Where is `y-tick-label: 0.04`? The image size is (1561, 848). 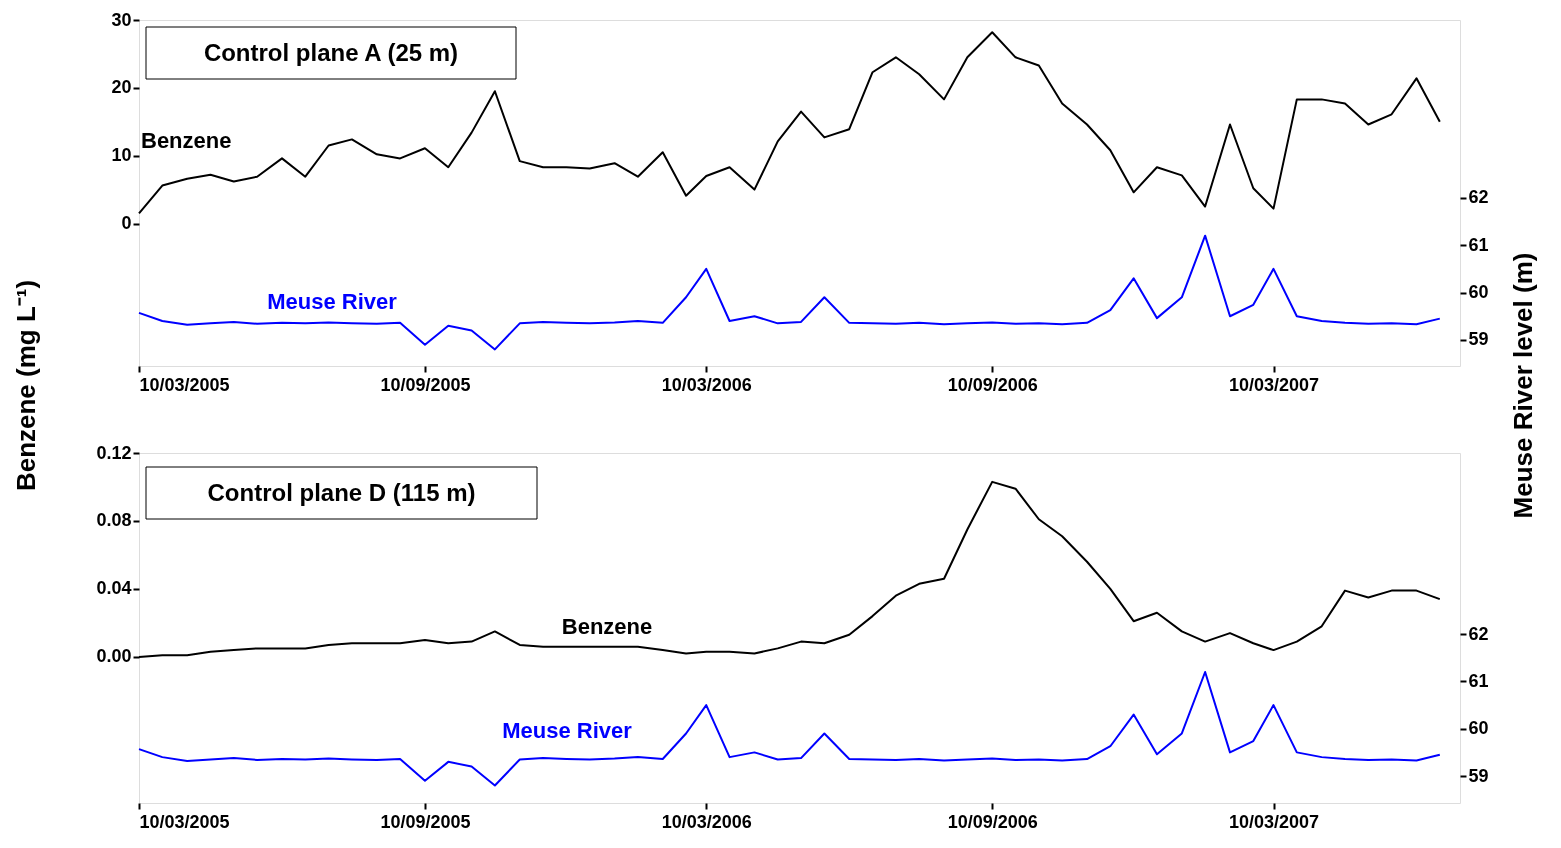
y-tick-label: 0.04 is located at coordinates (114, 588).